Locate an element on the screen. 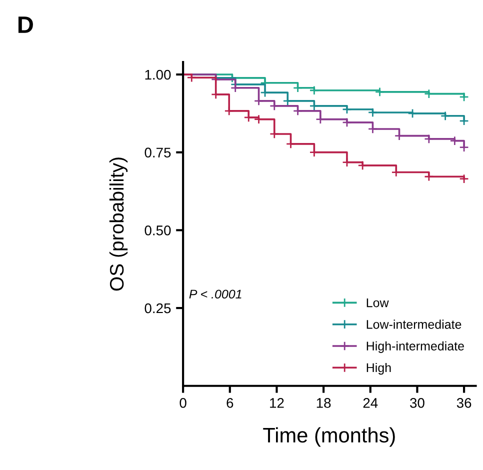 This screenshot has height=470, width=483. y-tick-label: 0.25 is located at coordinates (157, 308).